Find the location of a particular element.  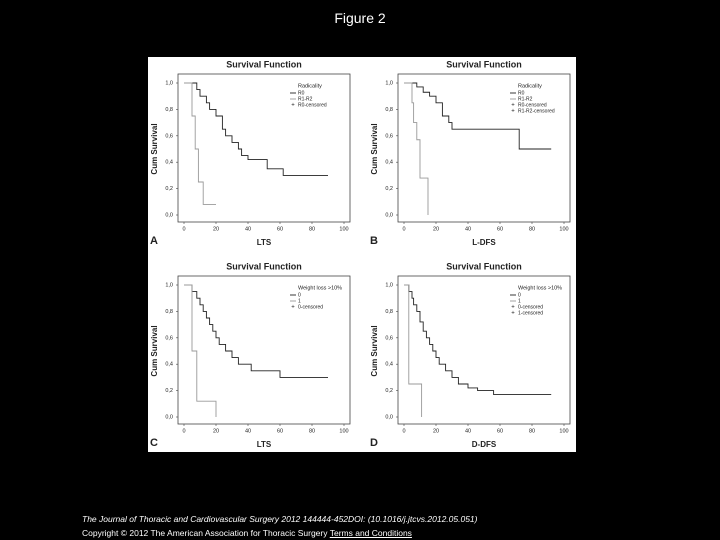

panel-letter: D is located at coordinates (374, 443).